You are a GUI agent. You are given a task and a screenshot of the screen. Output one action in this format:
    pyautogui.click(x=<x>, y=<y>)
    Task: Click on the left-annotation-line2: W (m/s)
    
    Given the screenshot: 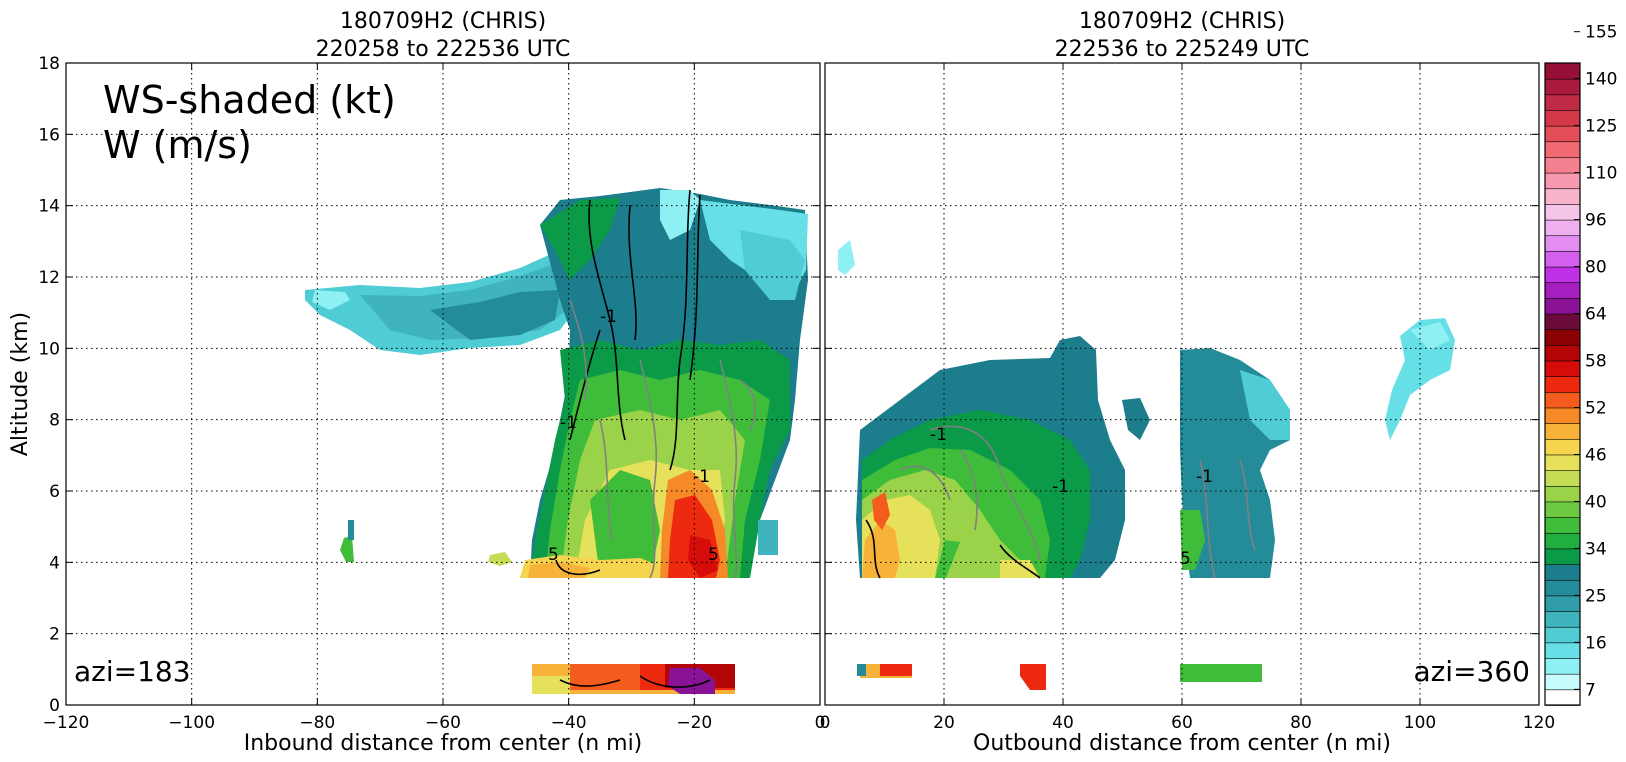 What is the action you would take?
    pyautogui.click(x=177, y=145)
    